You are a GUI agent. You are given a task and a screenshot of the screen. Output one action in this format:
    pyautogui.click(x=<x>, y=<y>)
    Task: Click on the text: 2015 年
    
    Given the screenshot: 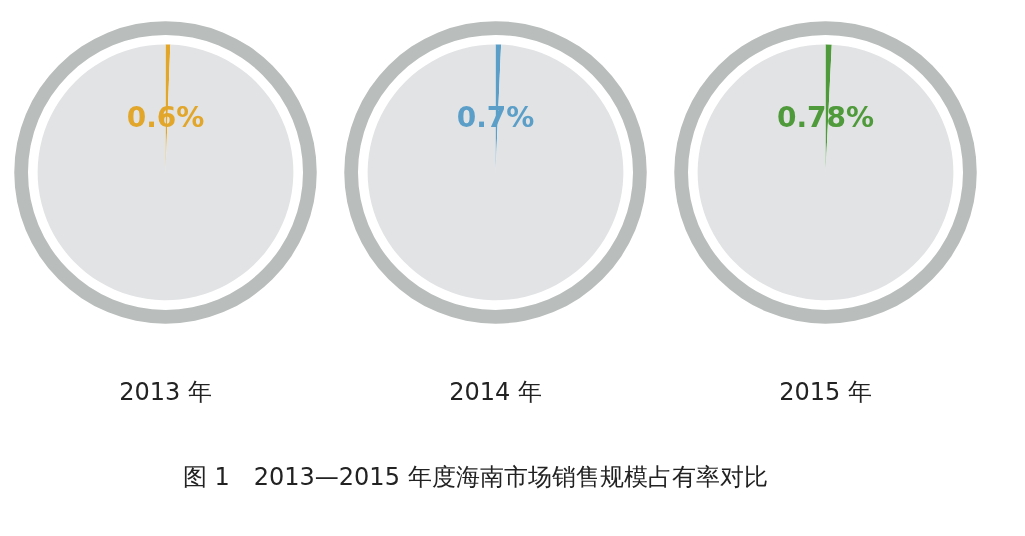 What is the action you would take?
    pyautogui.click(x=825, y=392)
    